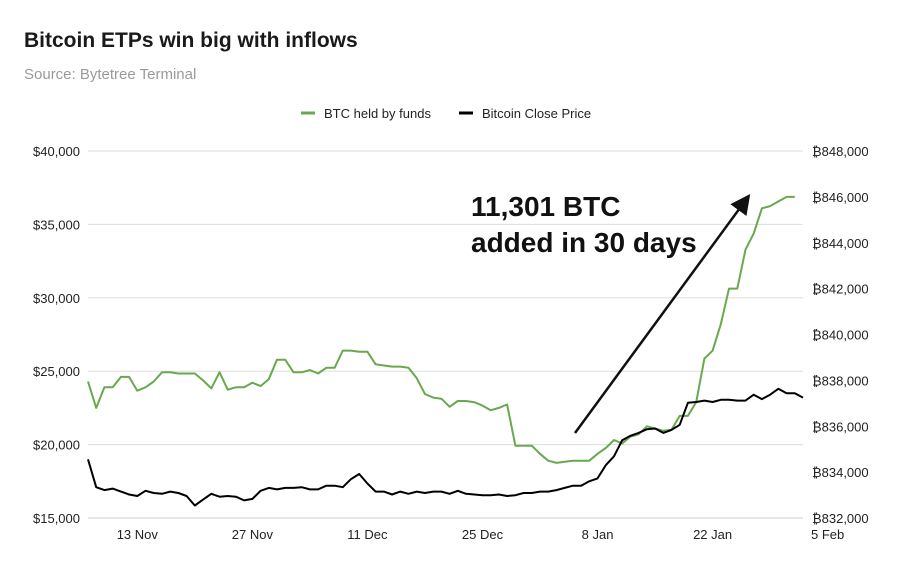 The image size is (901, 571). I want to click on y-right-tick-label: ₿842,000, so click(840, 289).